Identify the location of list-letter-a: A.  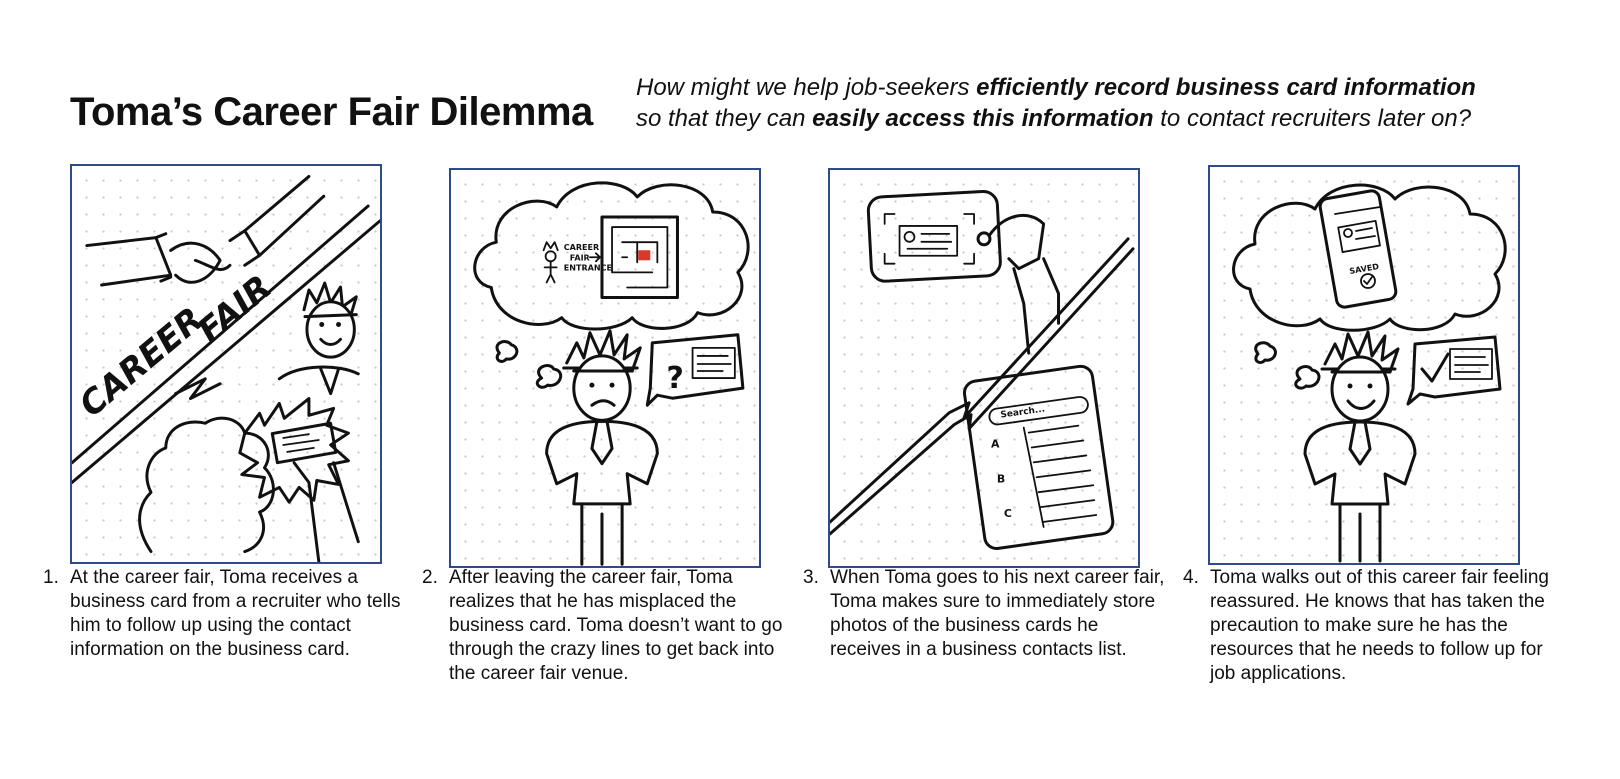
(995, 443).